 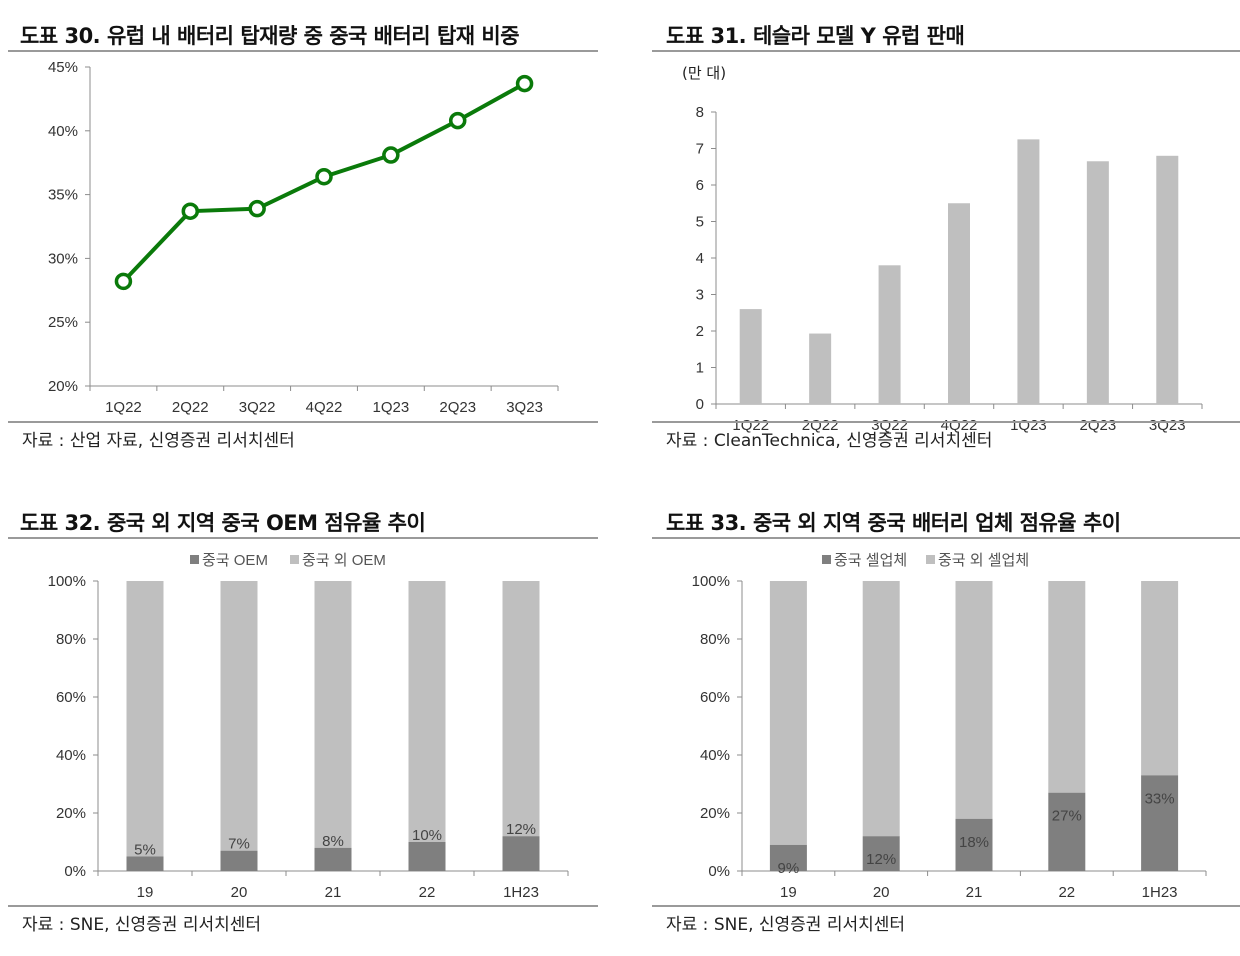 I want to click on legend-label: 중국 외 셀업체, so click(x=983, y=560).